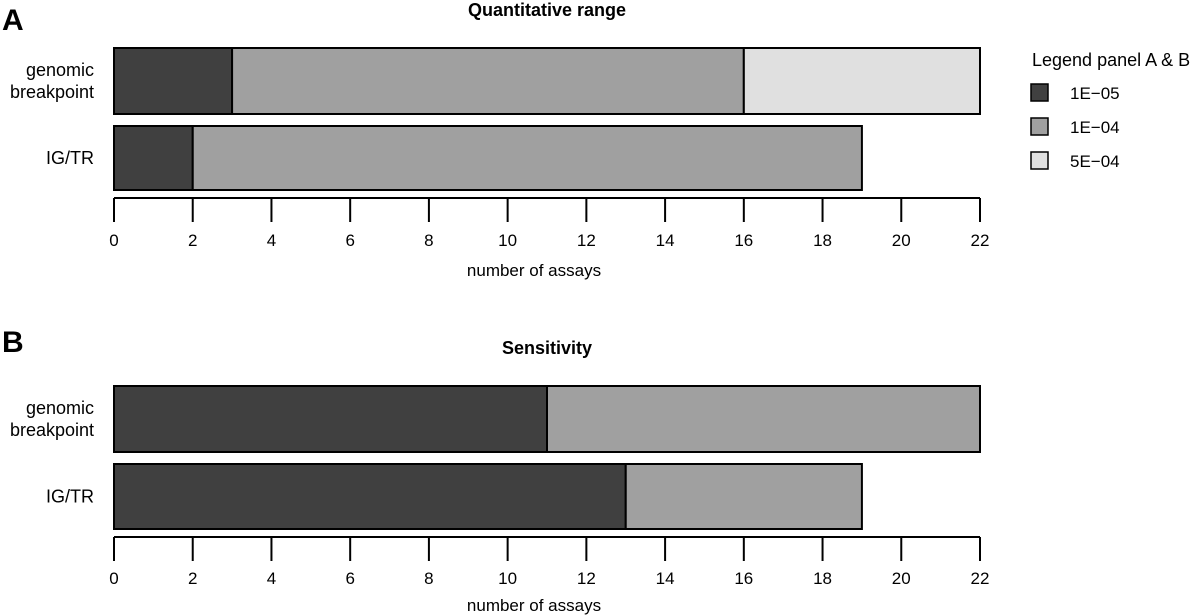 Image resolution: width=1200 pixels, height=616 pixels. Describe the element at coordinates (547, 10) in the screenshot. I see `panel-title: Quantitative range` at that location.